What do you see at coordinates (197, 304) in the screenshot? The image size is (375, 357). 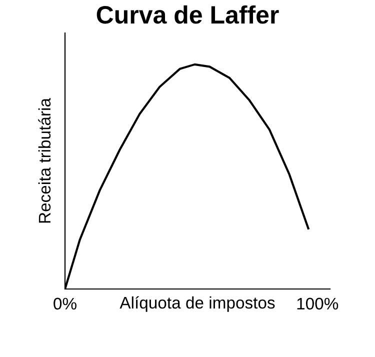 I see `x-axis-title: Alíquota de impostos` at bounding box center [197, 304].